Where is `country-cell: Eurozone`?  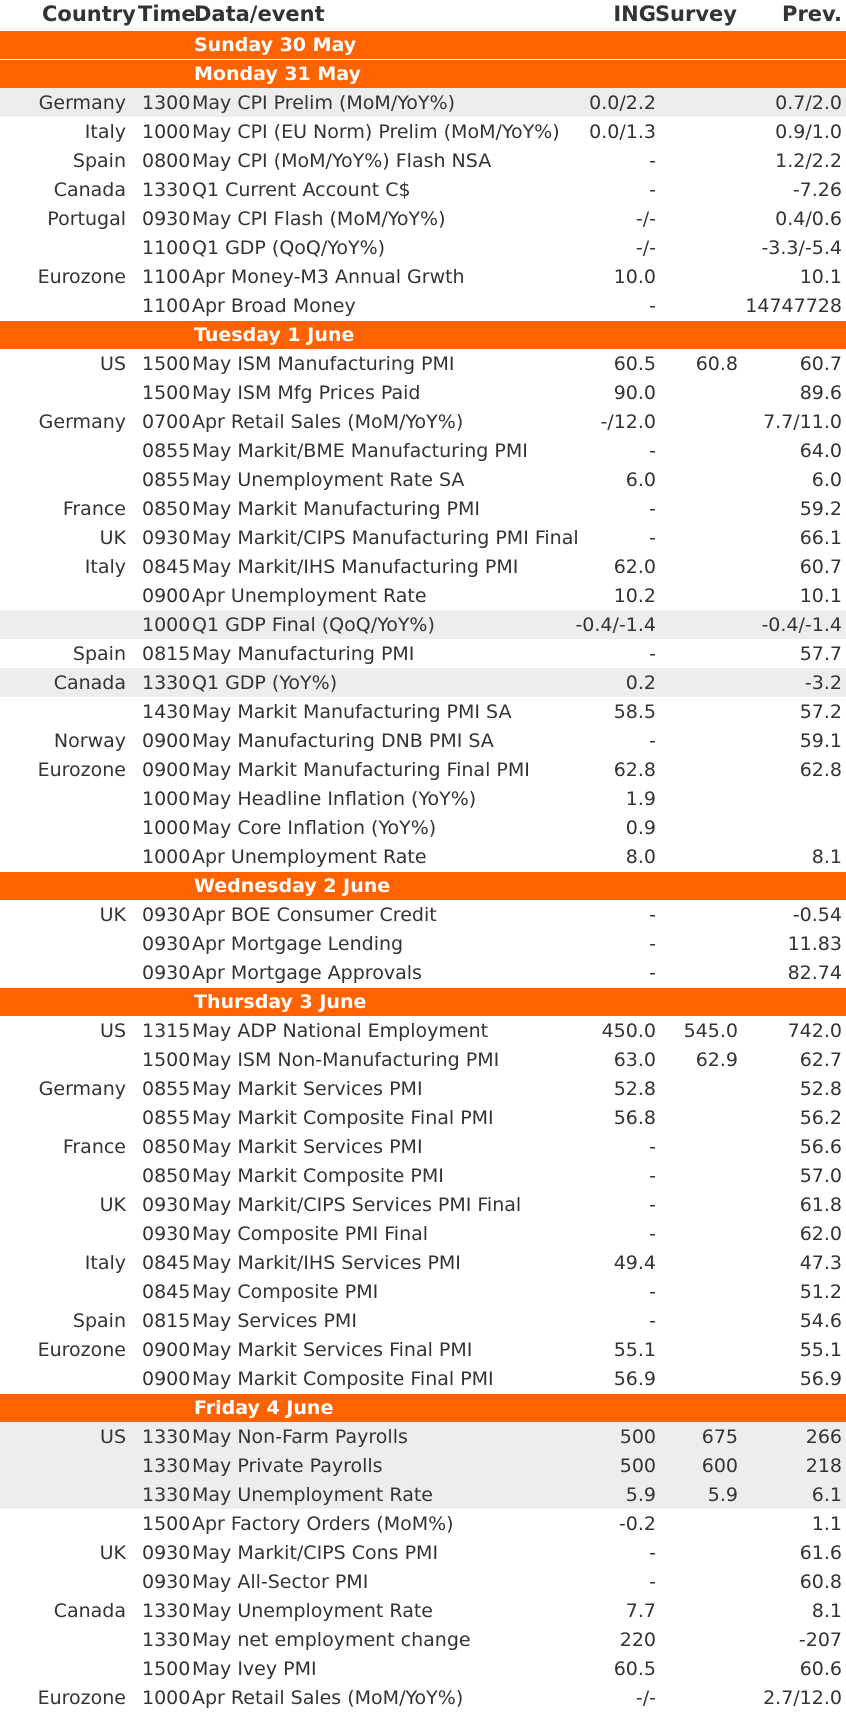 country-cell: Eurozone is located at coordinates (81, 1698).